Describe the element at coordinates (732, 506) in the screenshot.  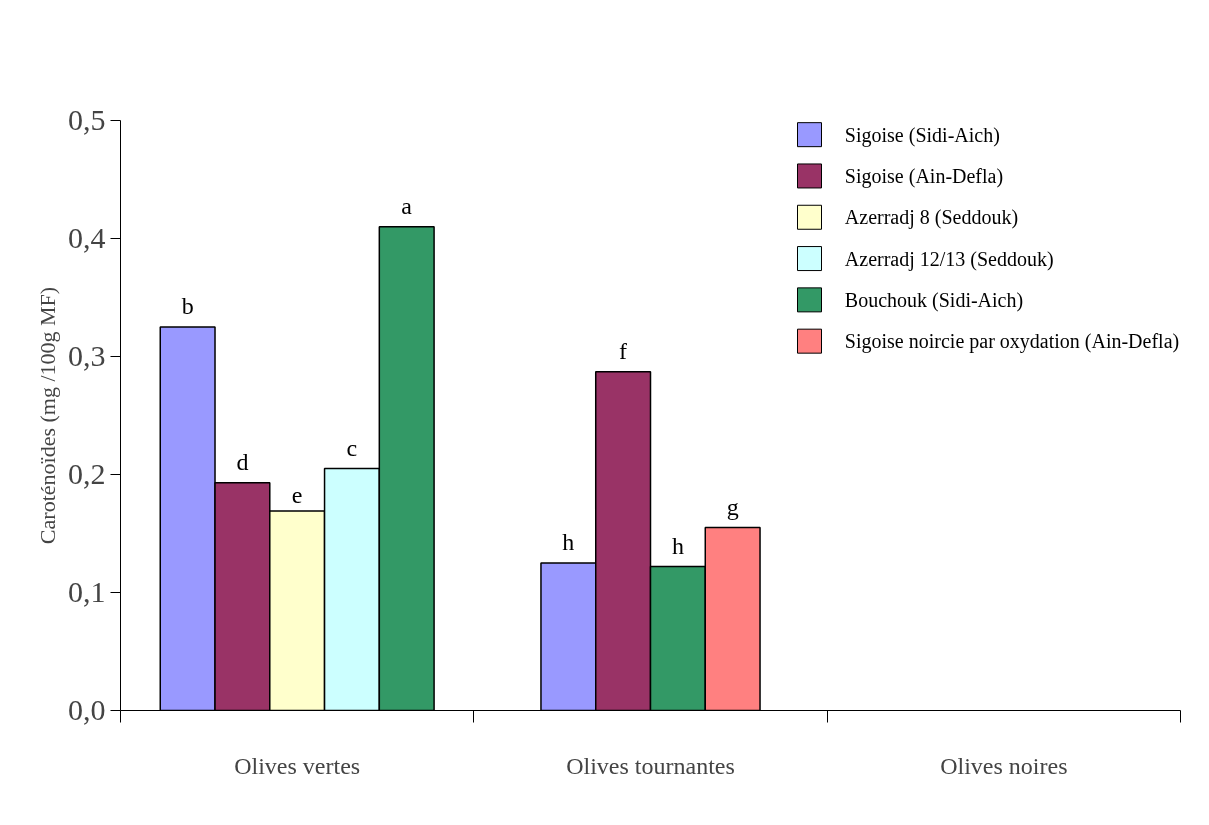
I see `data-label: g` at that location.